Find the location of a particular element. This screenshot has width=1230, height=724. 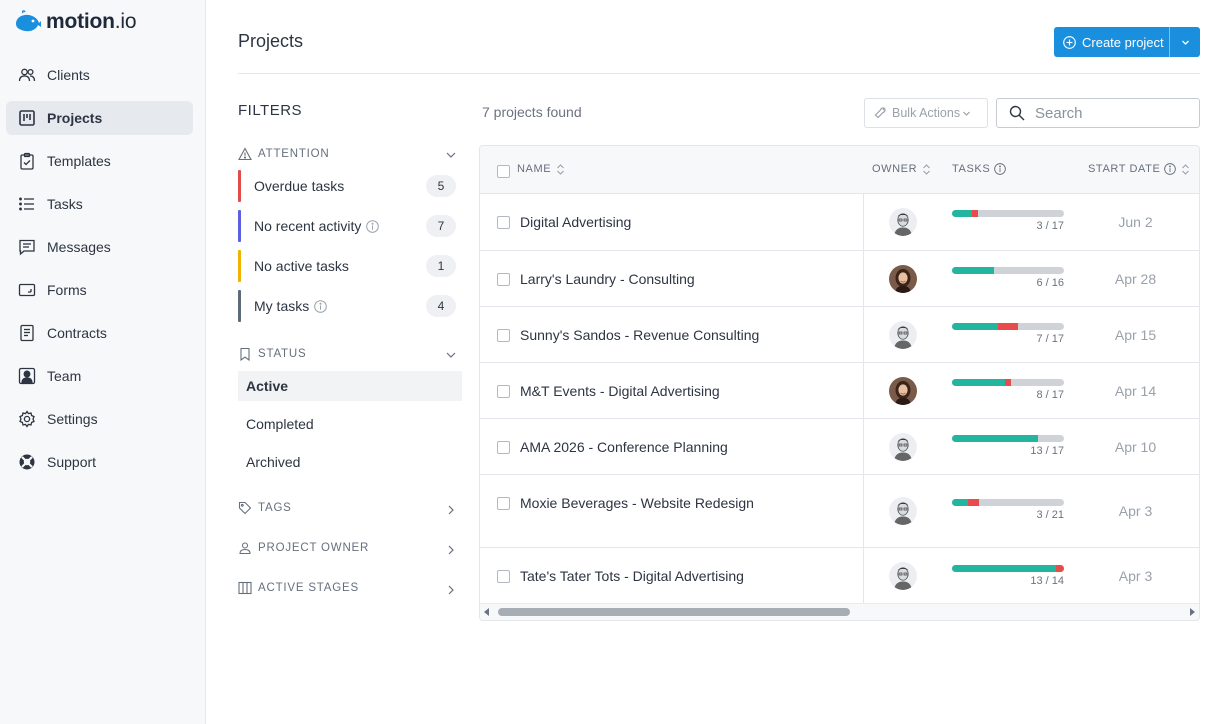

start-date: Apr 15 is located at coordinates (1135, 335).